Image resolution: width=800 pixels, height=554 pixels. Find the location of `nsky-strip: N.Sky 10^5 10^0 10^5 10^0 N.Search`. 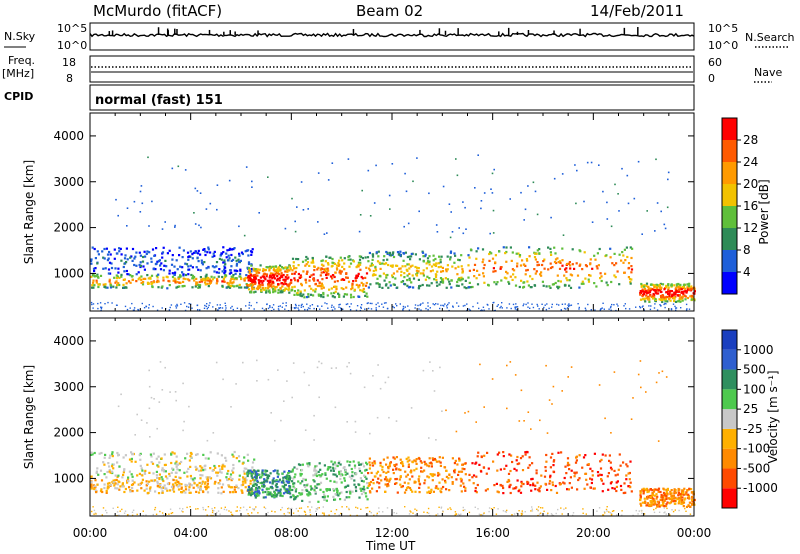

nsky-strip: N.Sky 10^5 10^0 10^5 10^0 N.Search is located at coordinates (399, 37).